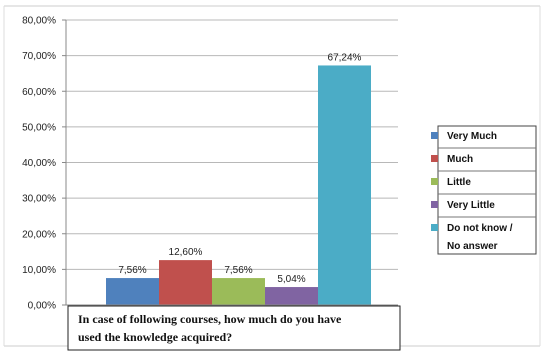 This screenshot has width=544, height=351. Describe the element at coordinates (39, 21) in the screenshot. I see `y-tick-label: 80,00%` at that location.